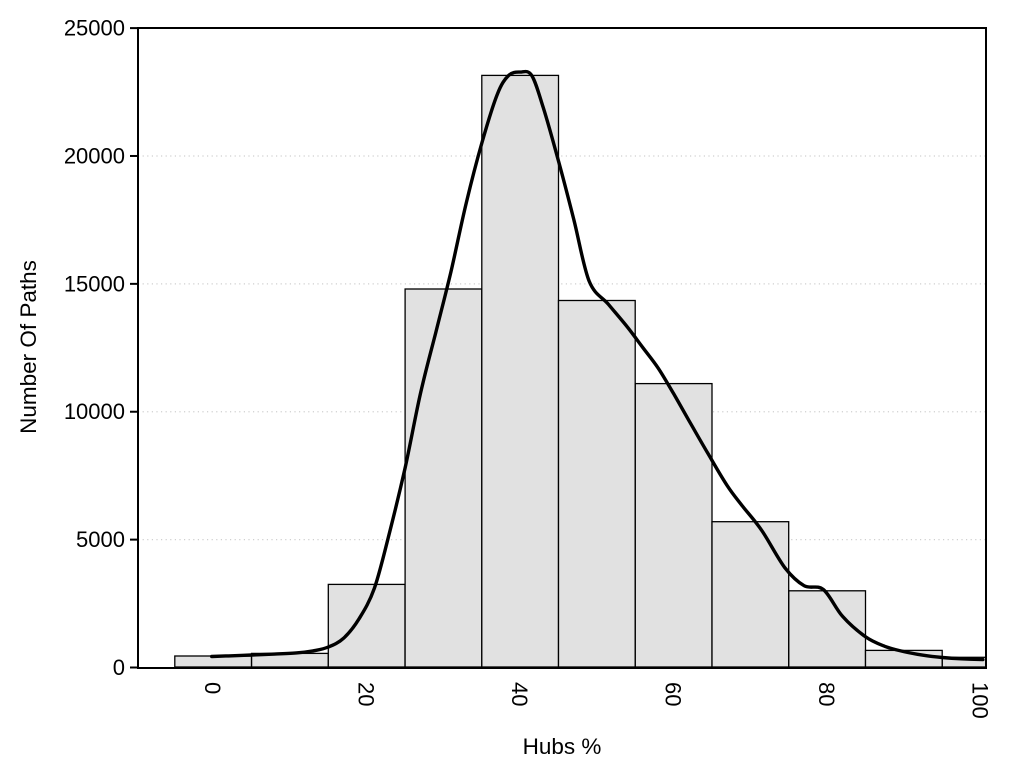 Image resolution: width=1024 pixels, height=768 pixels. Describe the element at coordinates (134, 348) in the screenshot. I see `y-axis-ticks` at that location.